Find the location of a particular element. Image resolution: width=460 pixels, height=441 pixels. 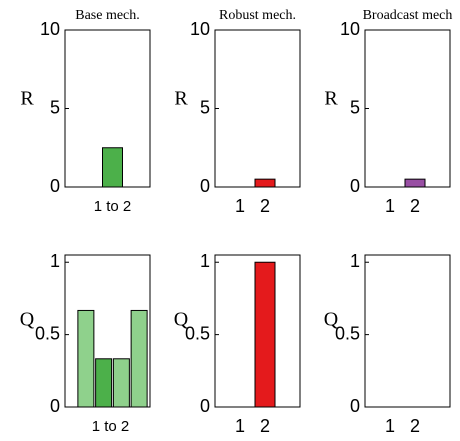

x-tick-label: 1 to 2 is located at coordinates (113, 206).